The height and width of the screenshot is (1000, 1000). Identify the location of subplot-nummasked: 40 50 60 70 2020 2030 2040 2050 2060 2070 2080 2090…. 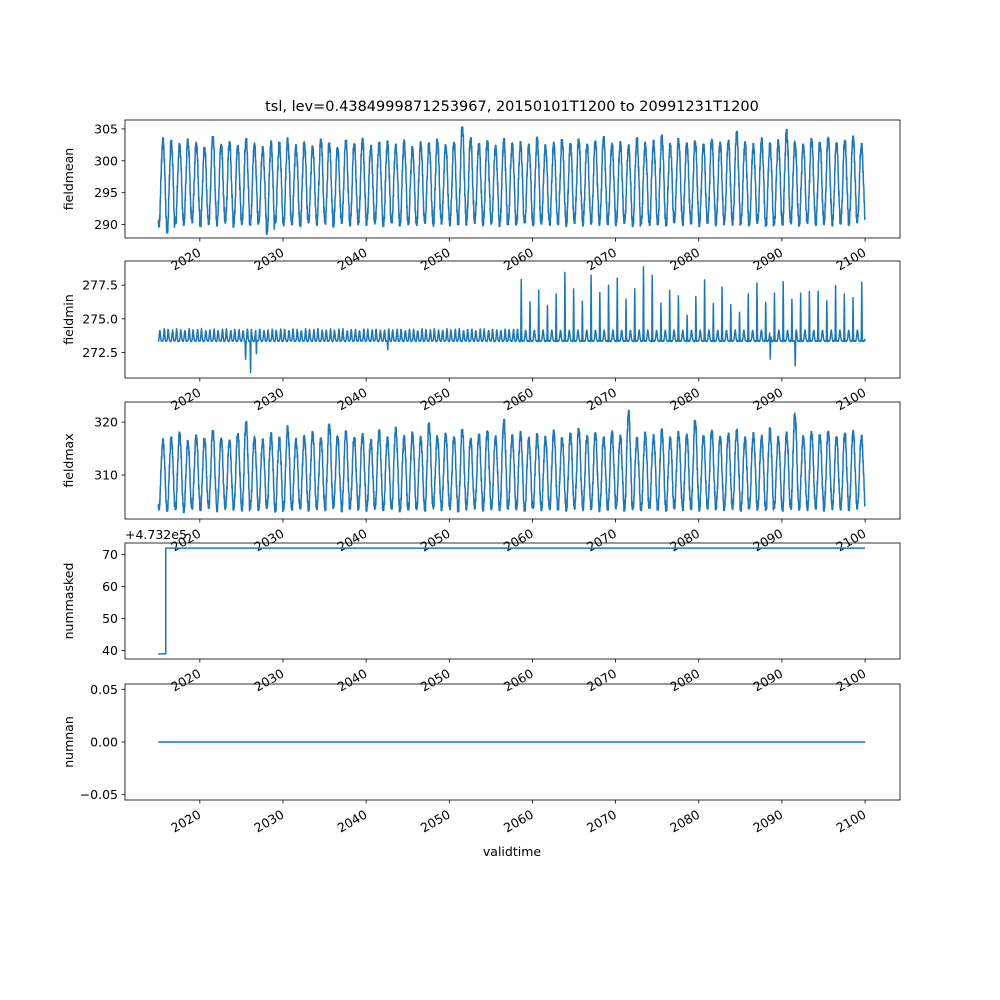
(481, 611).